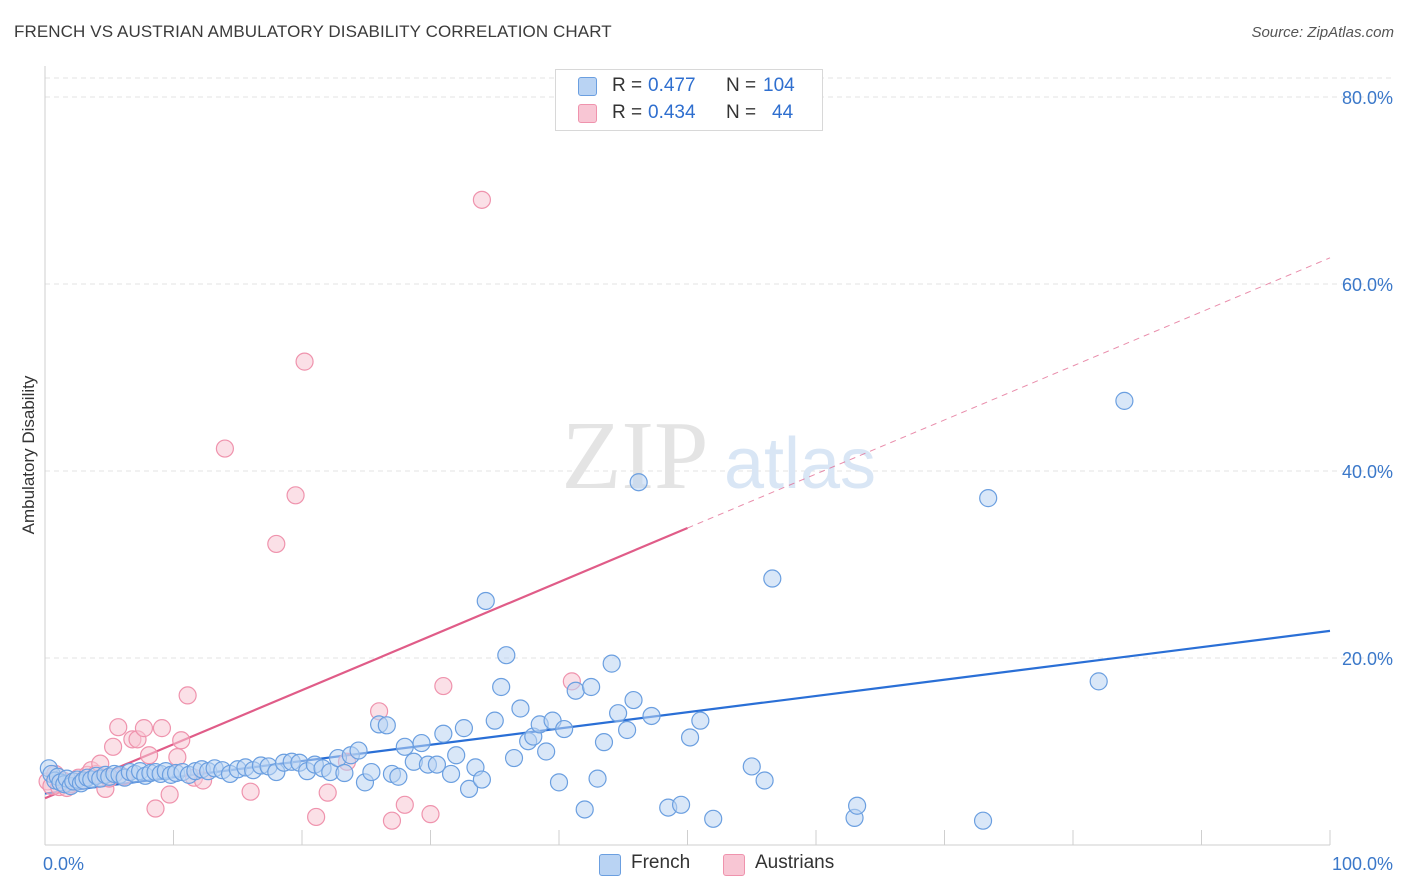 Image resolution: width=1406 pixels, height=892 pixels. Describe the element at coordinates (734, 865) in the screenshot. I see `legend-austrians-swatch` at that location.